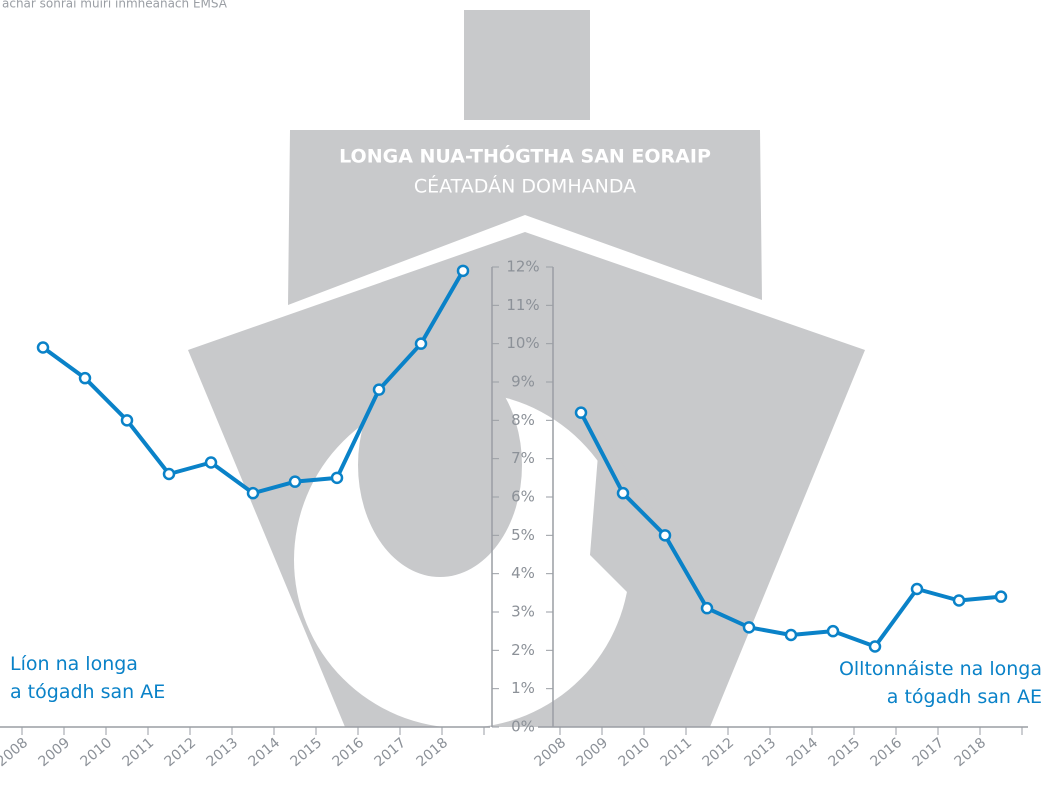 This screenshot has height=796, width=1048. Describe the element at coordinates (525, 217) in the screenshot. I see `ship-block` at that location.